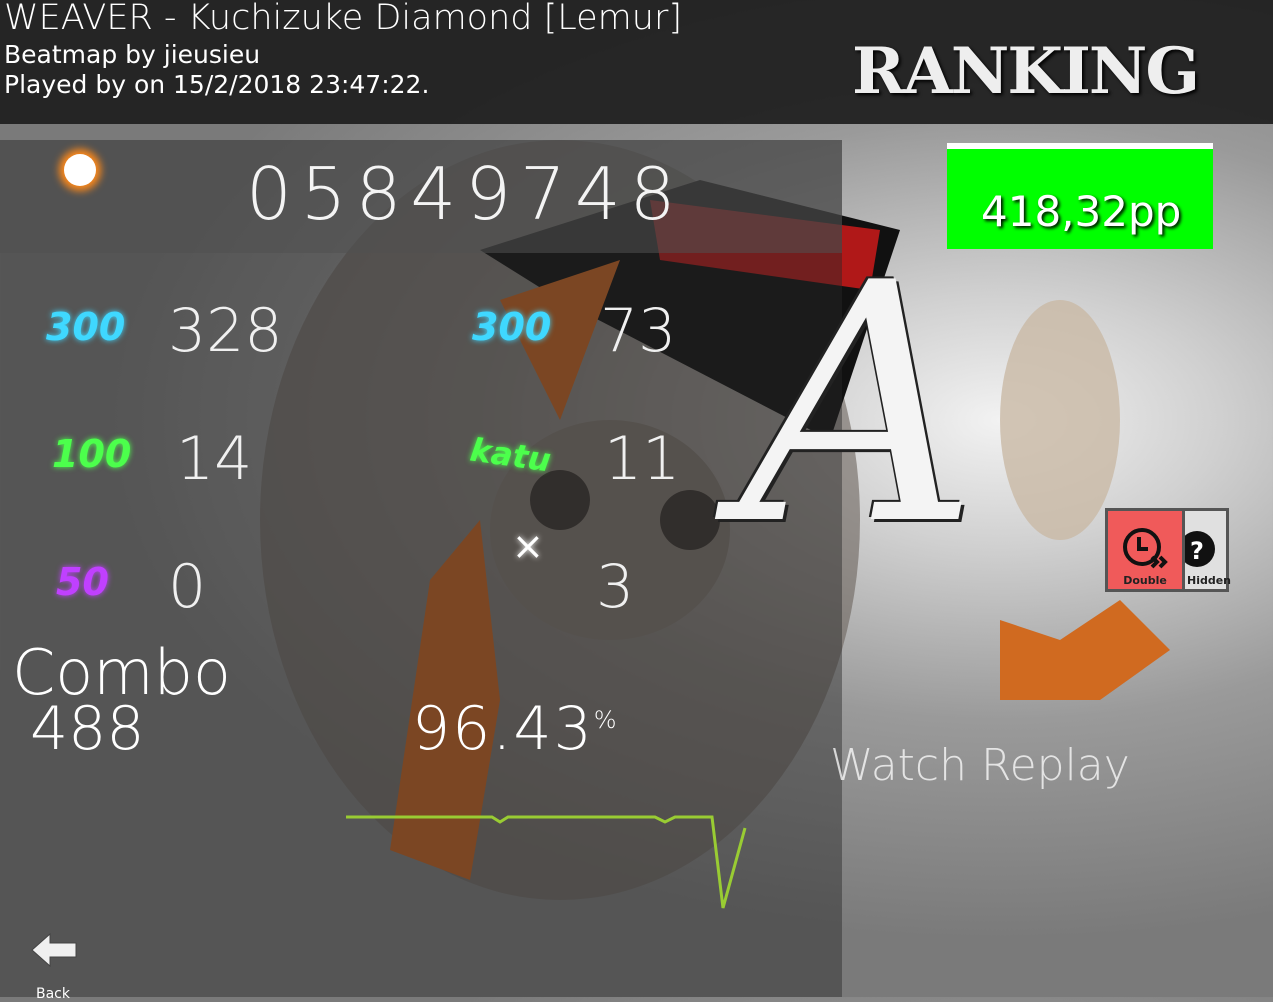 The height and width of the screenshot is (1002, 1273). Describe the element at coordinates (121, 672) in the screenshot. I see `combo-label: Combo` at that location.